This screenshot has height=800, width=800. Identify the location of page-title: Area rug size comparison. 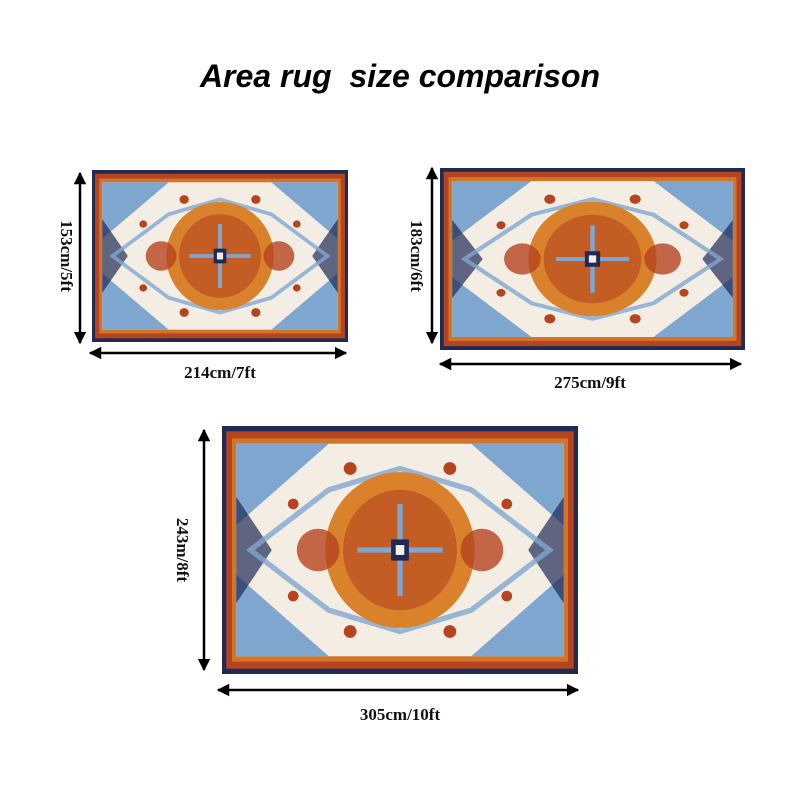
(400, 76).